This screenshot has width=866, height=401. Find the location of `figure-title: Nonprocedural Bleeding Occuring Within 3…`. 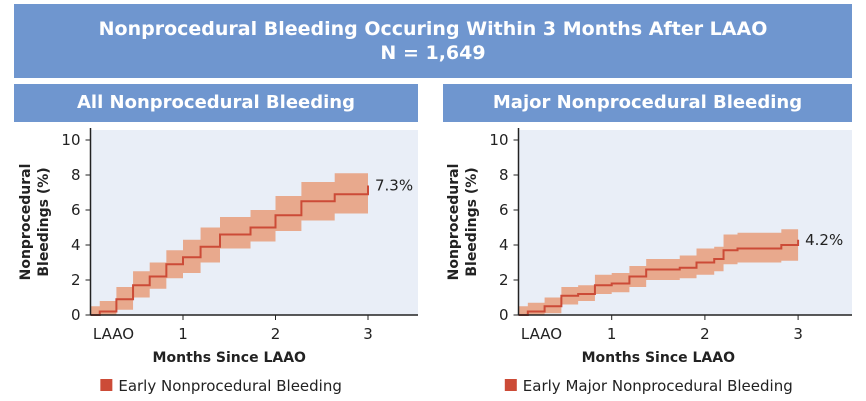

figure-title: Nonprocedural Bleeding Occuring Within 3… is located at coordinates (433, 29).